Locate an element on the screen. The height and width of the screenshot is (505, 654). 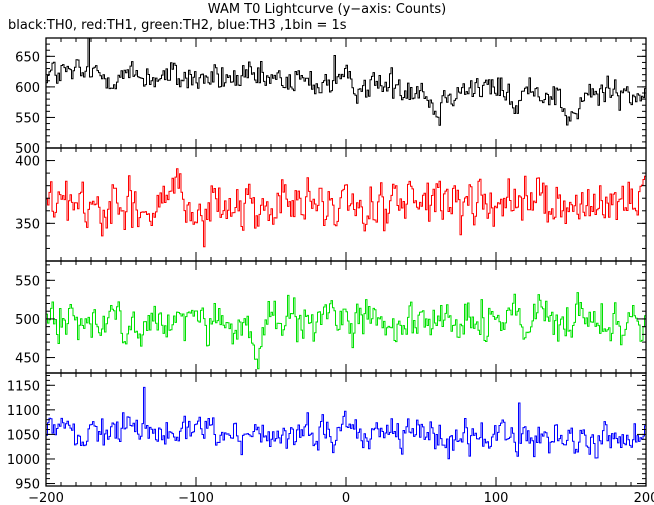
y-tick-label: 1000 is located at coordinates (23, 460).